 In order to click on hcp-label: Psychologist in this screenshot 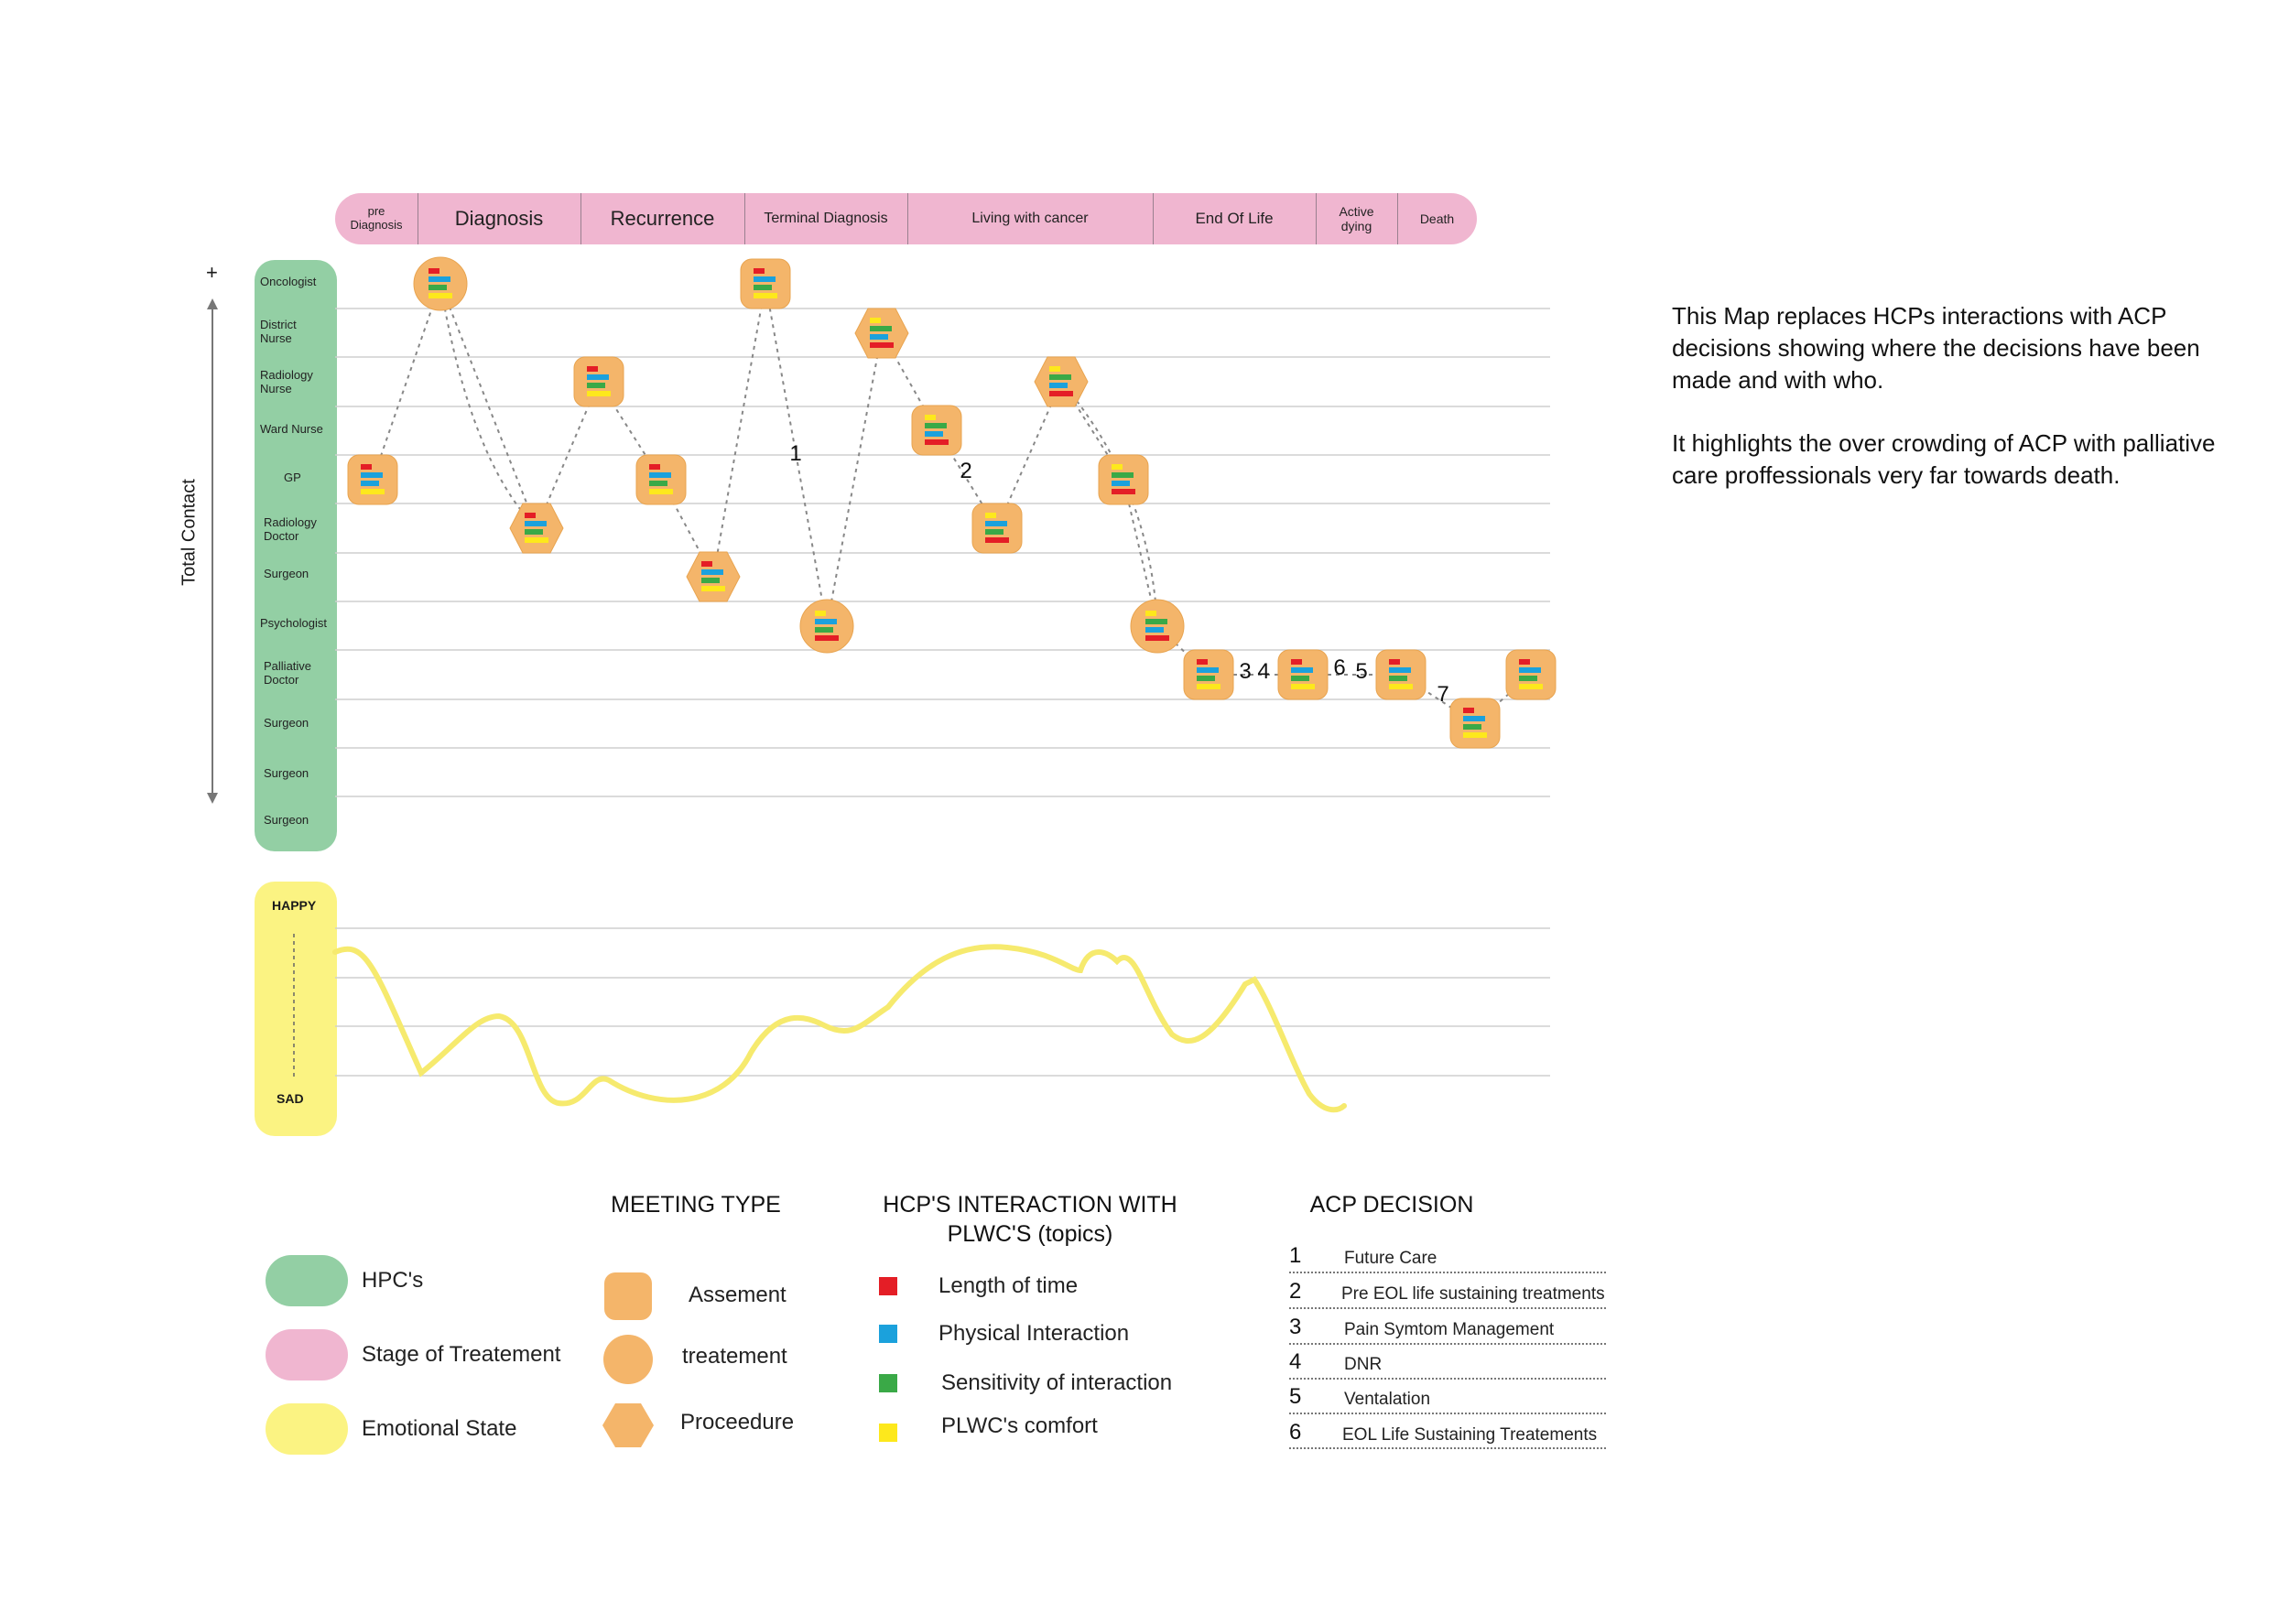, I will do `click(293, 623)`.